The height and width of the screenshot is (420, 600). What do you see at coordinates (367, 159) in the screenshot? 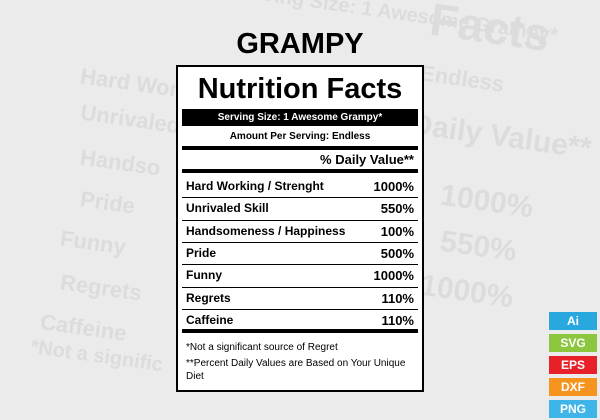
I see `daily-value-header: % Daily Value**` at bounding box center [367, 159].